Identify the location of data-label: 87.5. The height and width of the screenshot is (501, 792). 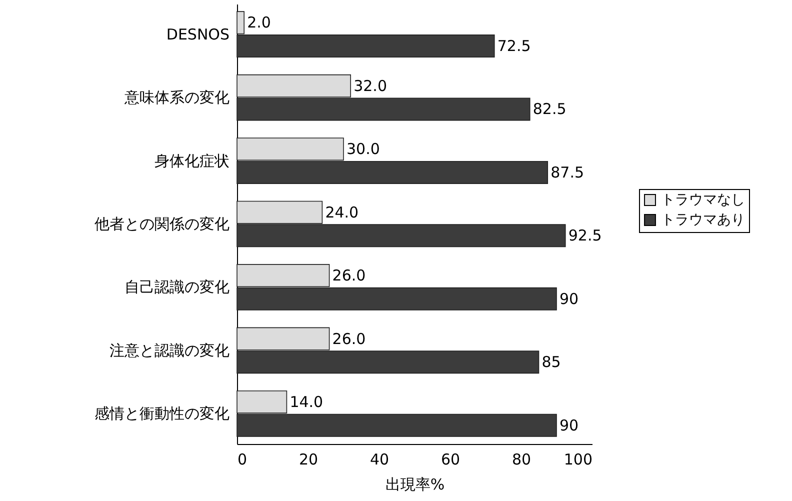
(567, 172).